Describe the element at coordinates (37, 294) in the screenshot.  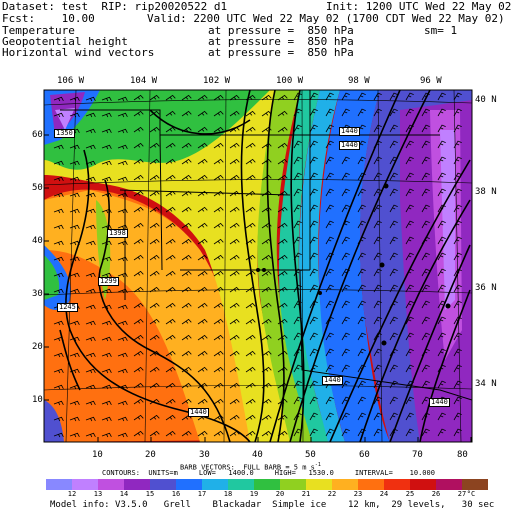
I see `y-tick-label: 30` at that location.